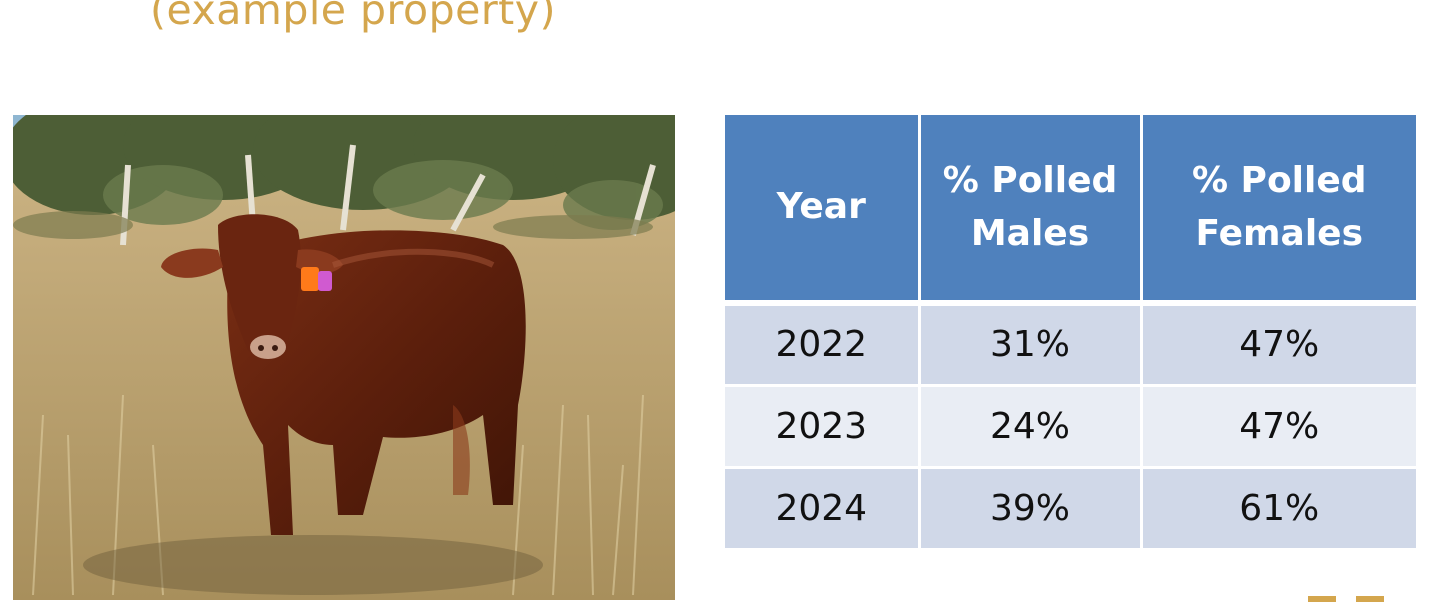 The image size is (1440, 602). I want to click on table-row: 2024 39% 61%, so click(1070, 509).